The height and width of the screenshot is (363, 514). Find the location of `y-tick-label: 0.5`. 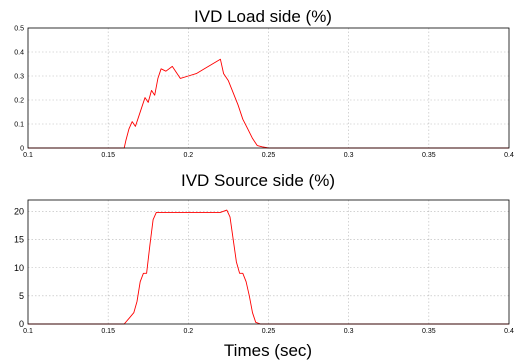

y-tick-label: 0.5 is located at coordinates (19, 28).